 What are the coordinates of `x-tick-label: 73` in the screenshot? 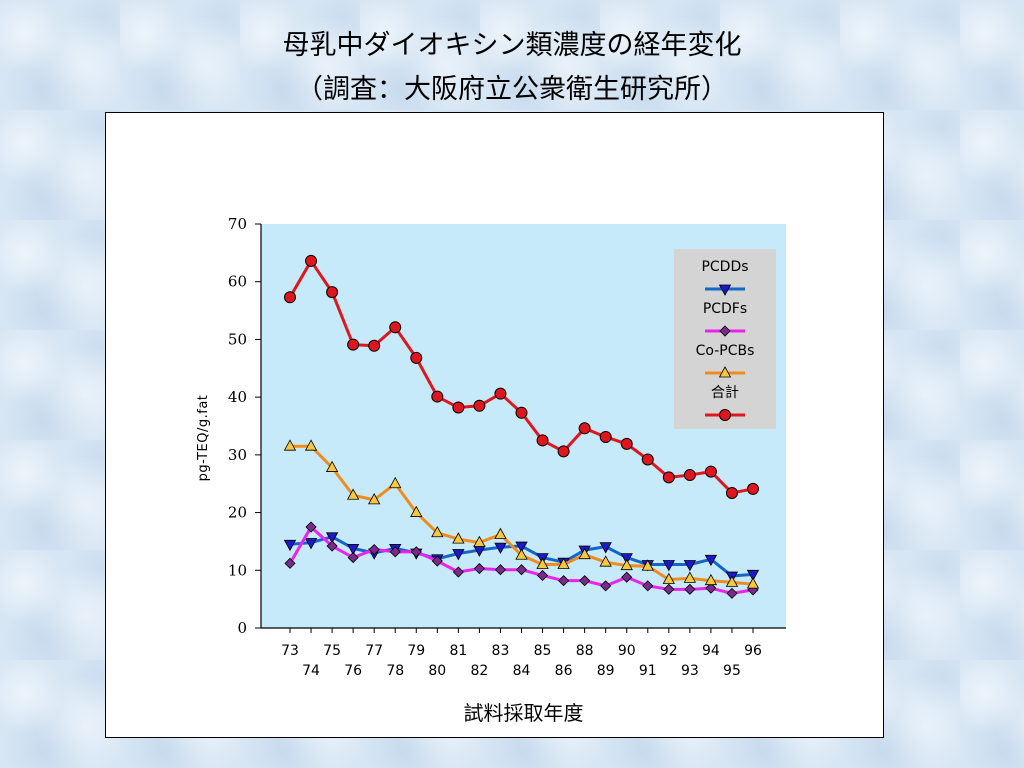 It's located at (290, 651).